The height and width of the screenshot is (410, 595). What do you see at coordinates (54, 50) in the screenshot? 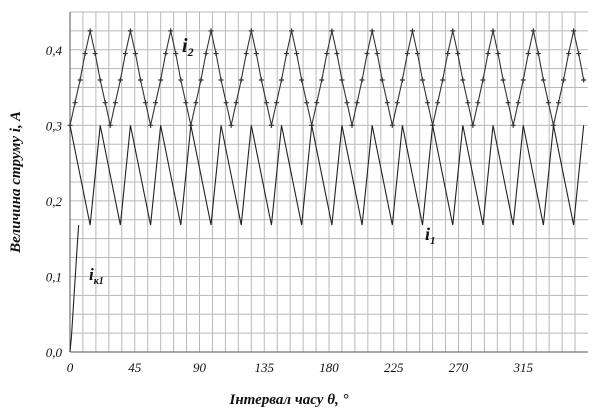
I see `y-tick-label: 0,4` at bounding box center [54, 50].